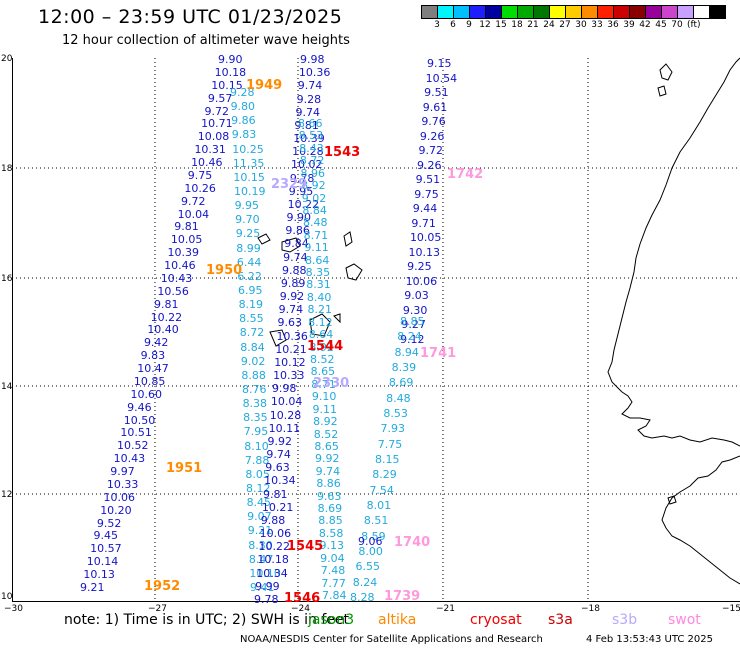 The height and width of the screenshot is (650, 740). Describe the element at coordinates (328, 484) in the screenshot. I see `wave-height-value: 8.86` at that location.